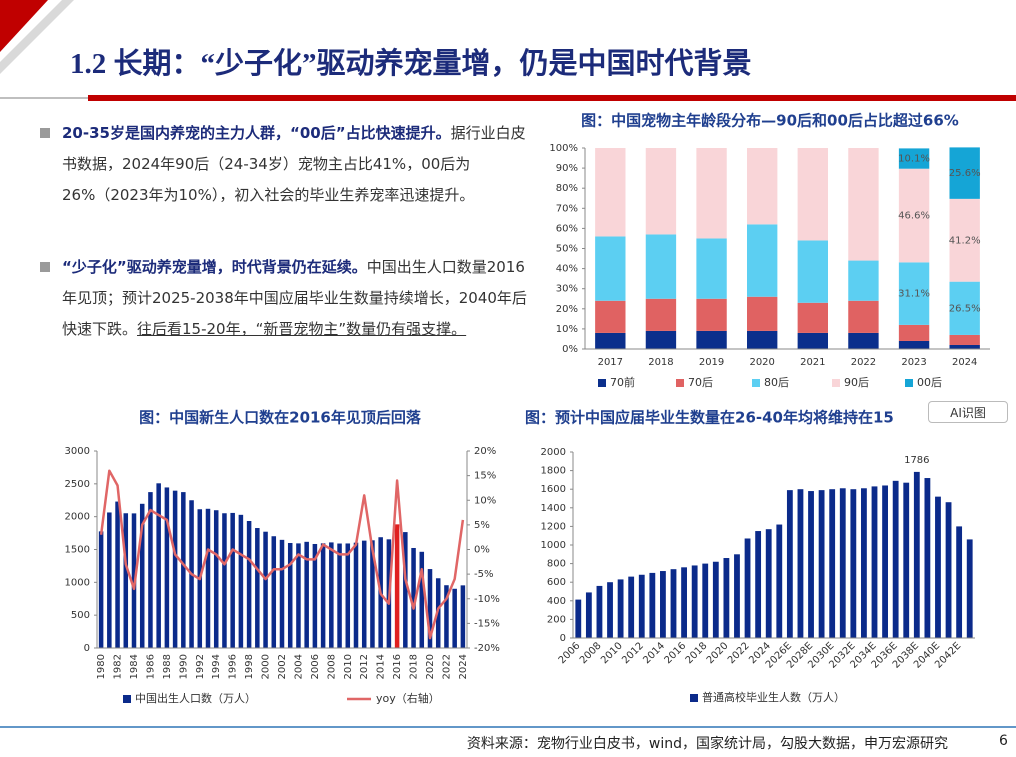  I want to click on x-tick-label: 2014, so click(654, 653).